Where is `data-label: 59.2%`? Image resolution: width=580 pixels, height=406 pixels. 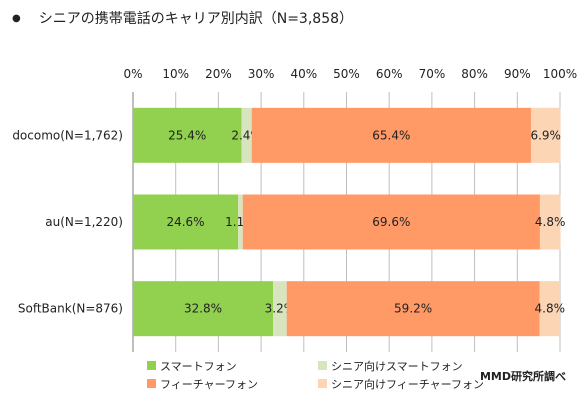 data-label: 59.2% is located at coordinates (413, 309).